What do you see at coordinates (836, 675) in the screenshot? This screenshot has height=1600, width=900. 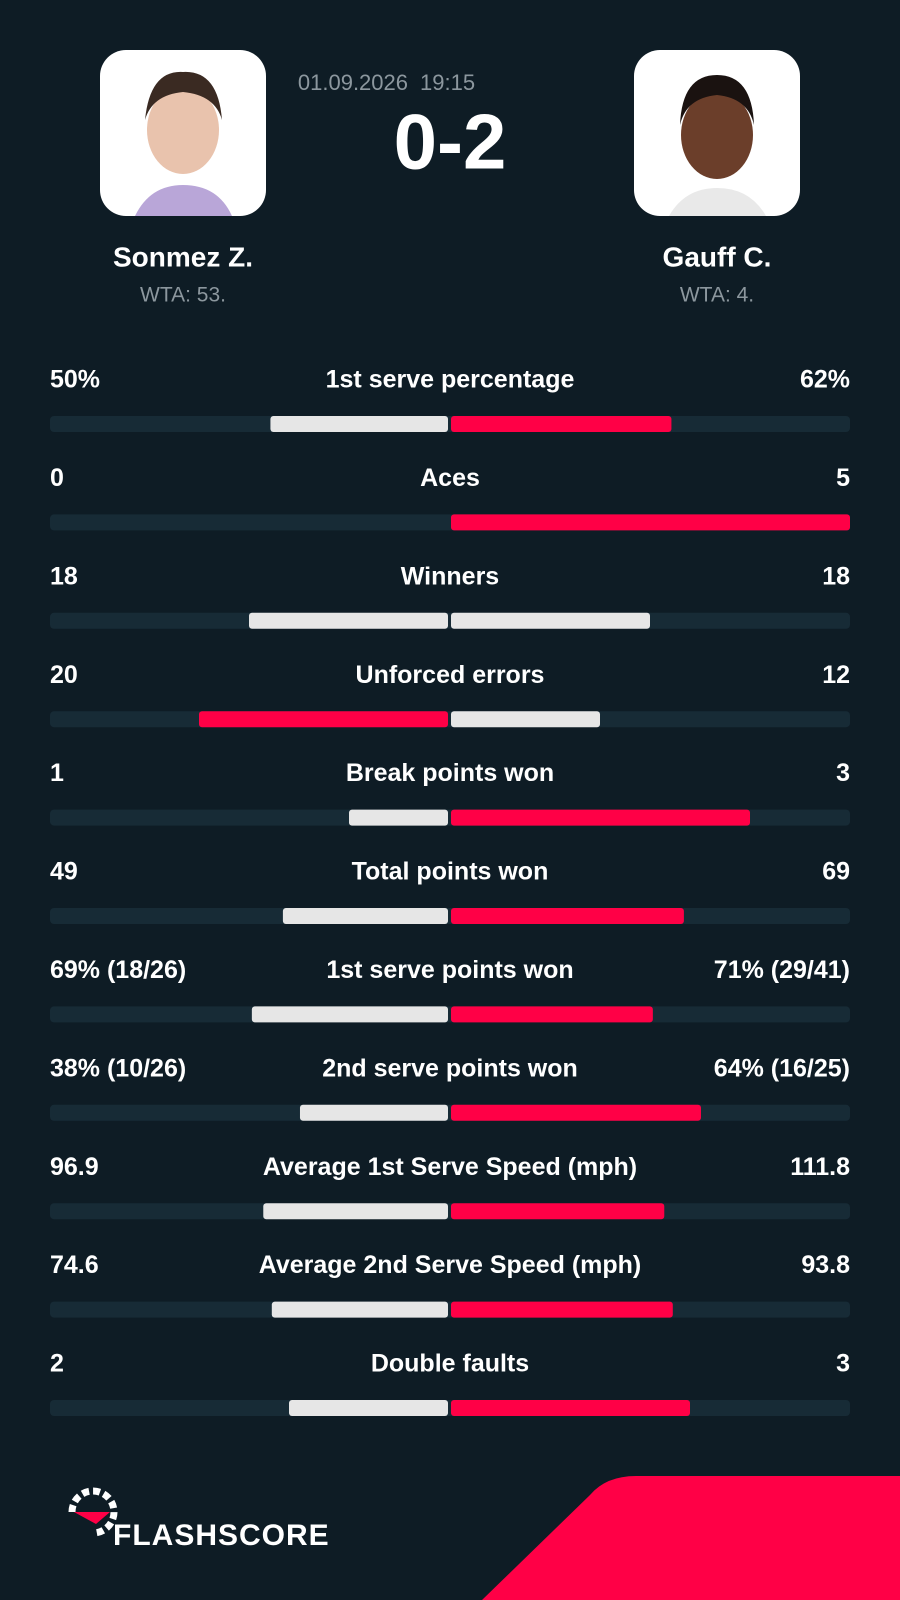 I see `stat-value: 12` at bounding box center [836, 675].